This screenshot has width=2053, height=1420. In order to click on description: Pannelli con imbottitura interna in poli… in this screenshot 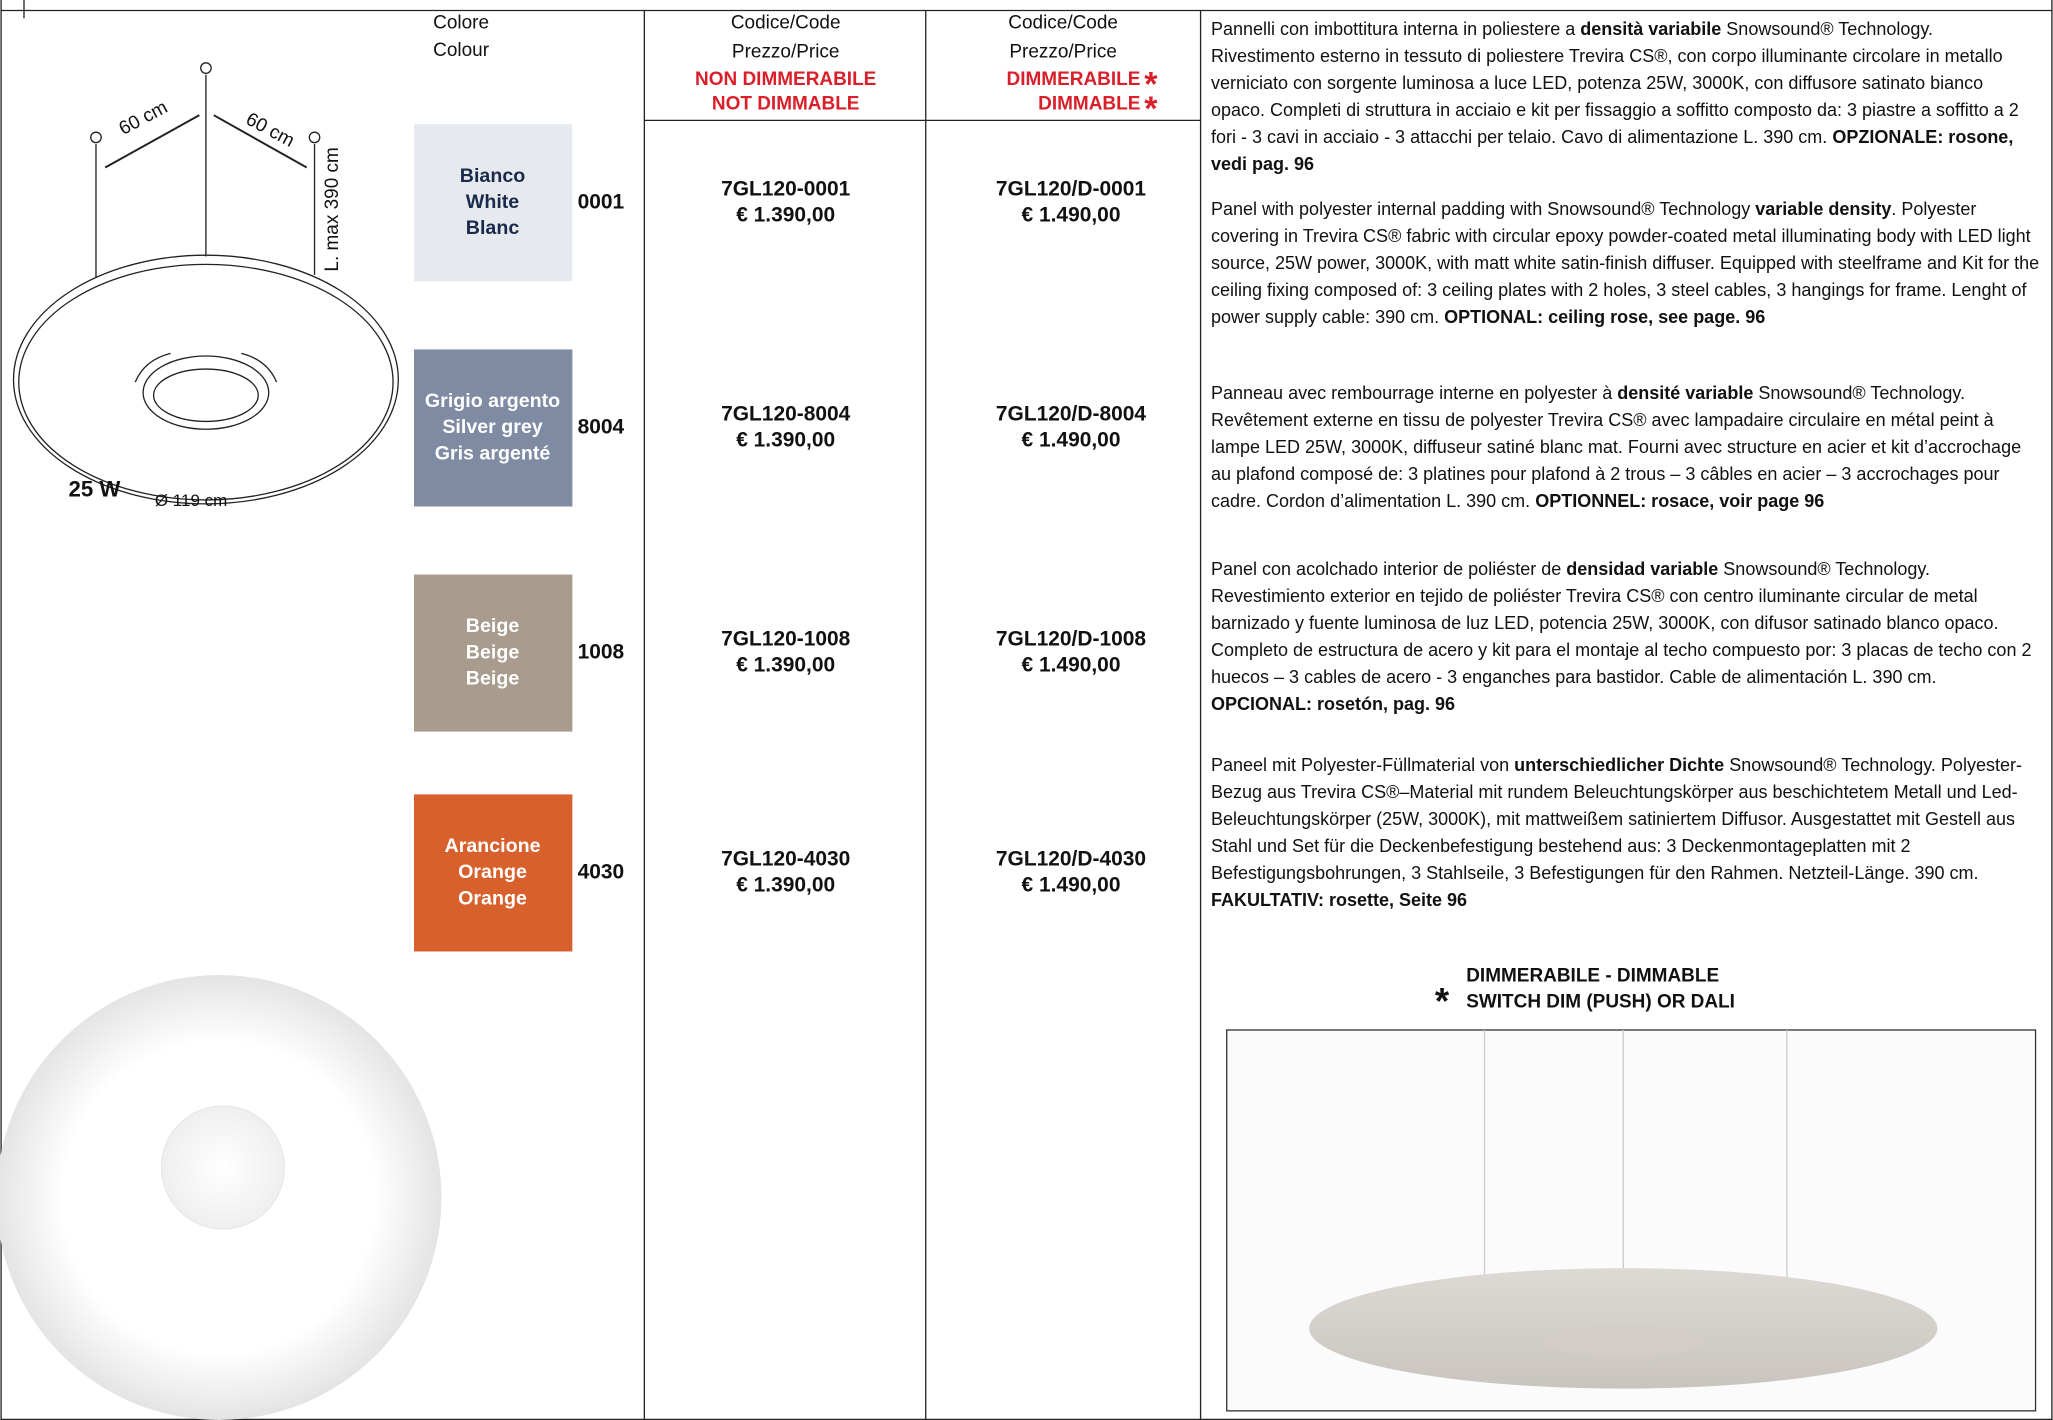, I will do `click(1626, 97)`.